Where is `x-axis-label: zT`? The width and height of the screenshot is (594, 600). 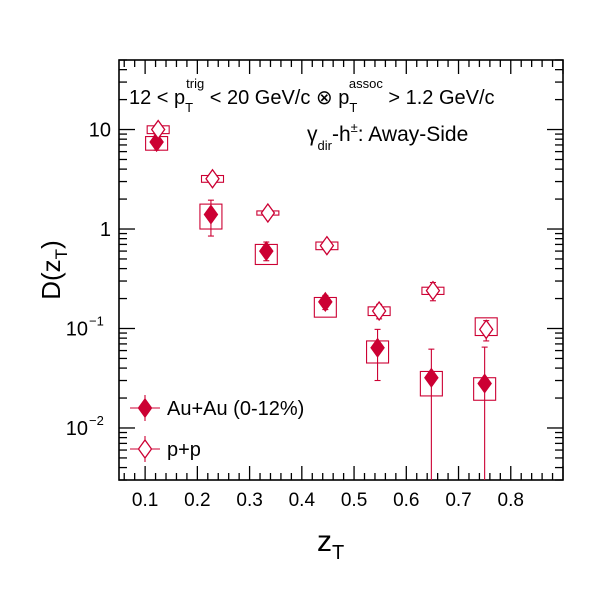 x-axis-label: zT is located at coordinates (330, 544).